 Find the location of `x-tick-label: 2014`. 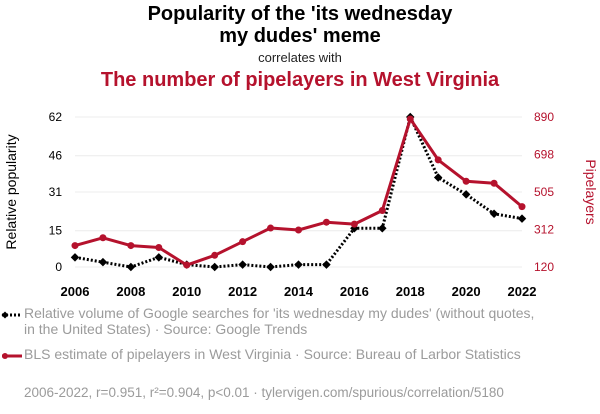

x-tick-label: 2014 is located at coordinates (299, 291).